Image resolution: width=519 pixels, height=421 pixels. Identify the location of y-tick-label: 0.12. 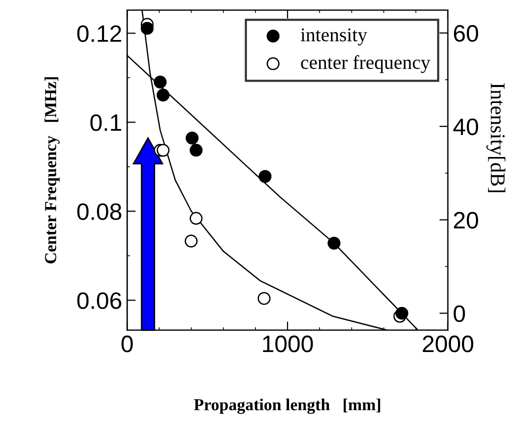
(99, 33).